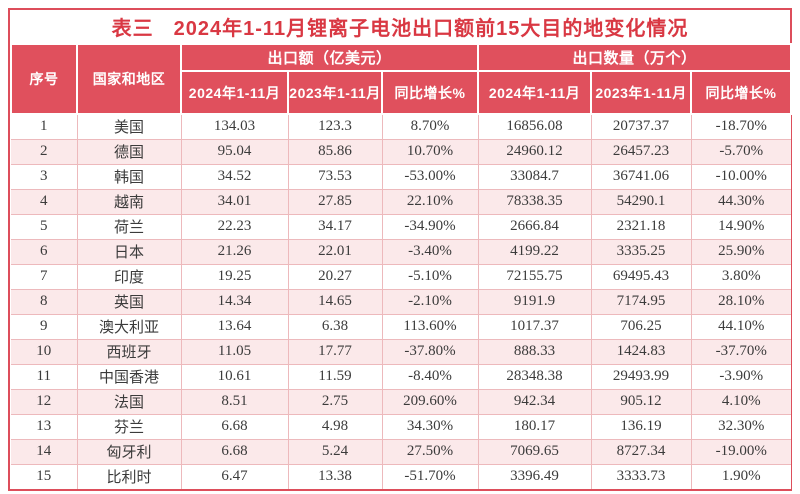  I want to click on cell-value-yoy: -37.80%, so click(430, 351).